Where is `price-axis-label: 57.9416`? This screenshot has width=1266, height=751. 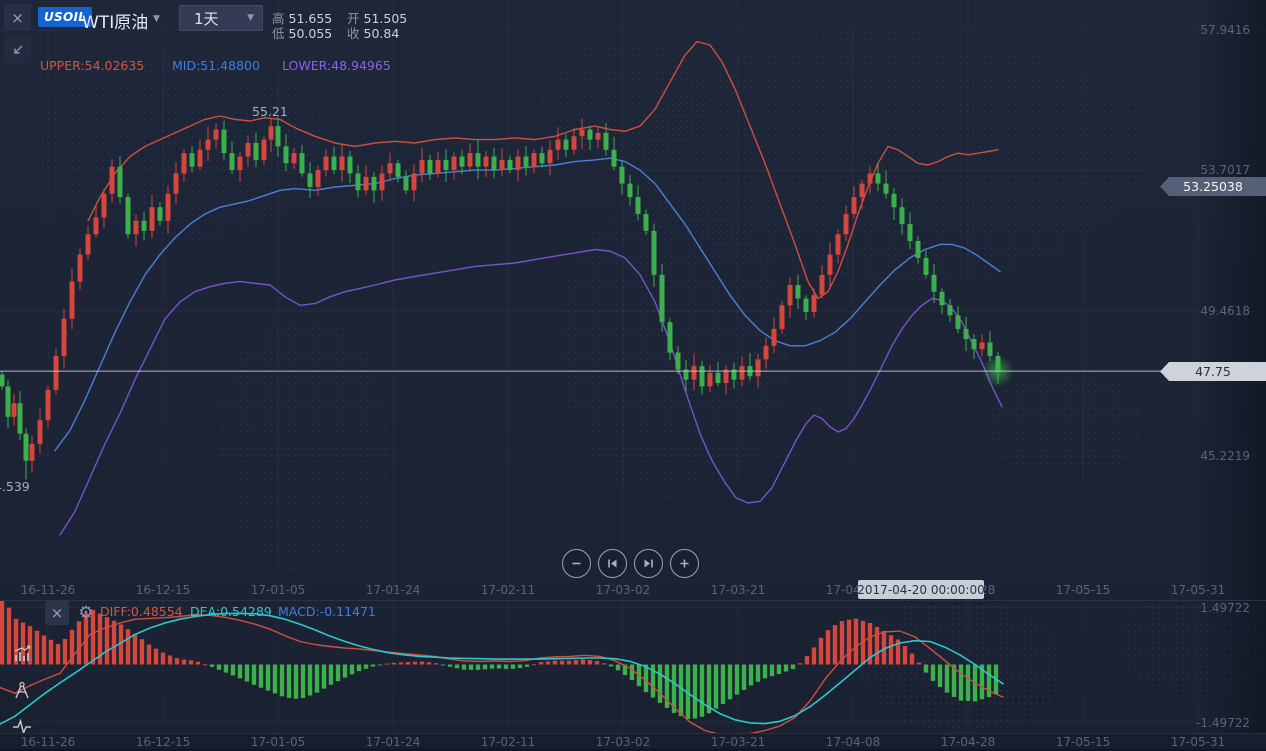 price-axis-label: 57.9416 is located at coordinates (1225, 30).